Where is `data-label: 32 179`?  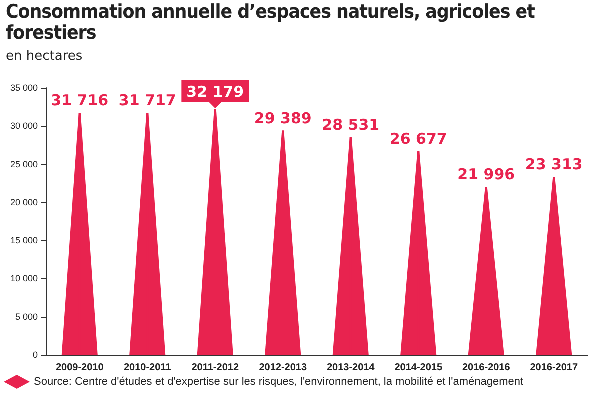 data-label: 32 179 is located at coordinates (215, 92).